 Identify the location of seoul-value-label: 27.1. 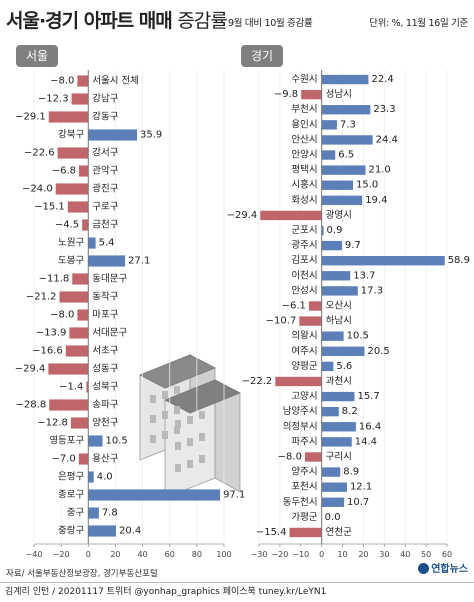
(139, 261).